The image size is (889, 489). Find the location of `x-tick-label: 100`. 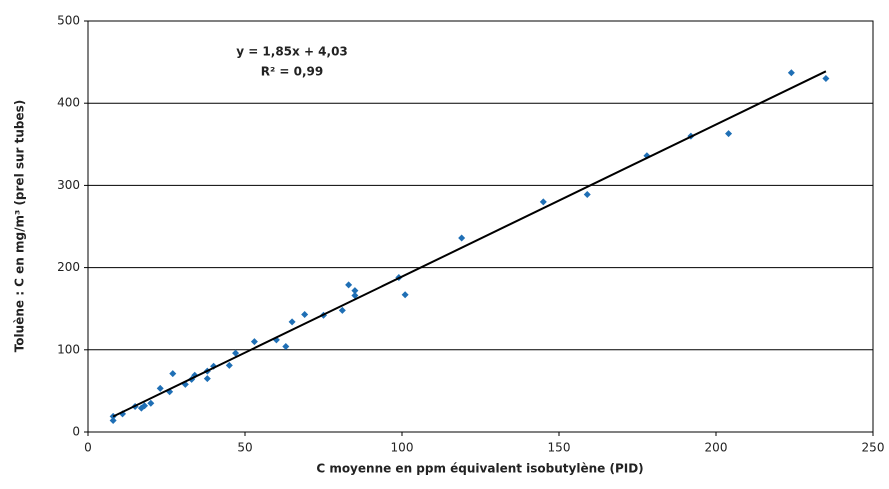

x-tick-label: 100 is located at coordinates (402, 448).